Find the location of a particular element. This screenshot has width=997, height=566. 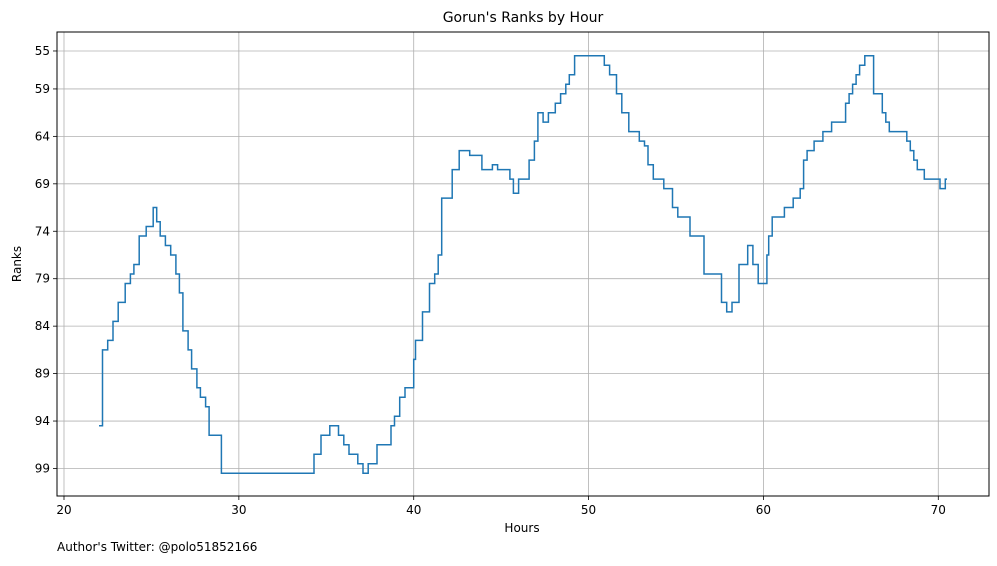

x-tick-label: 20 is located at coordinates (63, 510).